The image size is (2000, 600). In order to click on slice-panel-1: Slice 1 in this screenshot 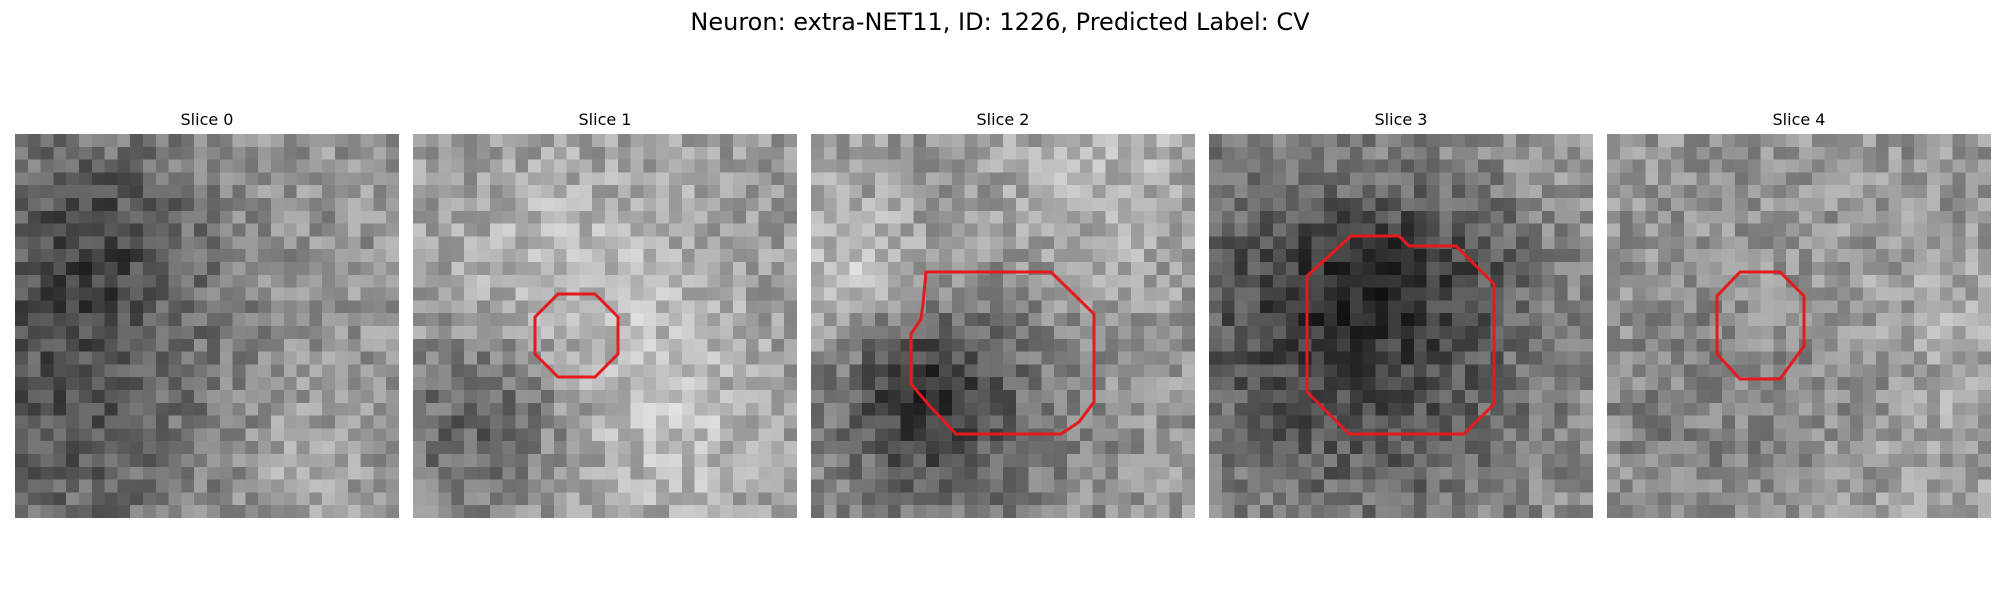, I will do `click(605, 313)`.